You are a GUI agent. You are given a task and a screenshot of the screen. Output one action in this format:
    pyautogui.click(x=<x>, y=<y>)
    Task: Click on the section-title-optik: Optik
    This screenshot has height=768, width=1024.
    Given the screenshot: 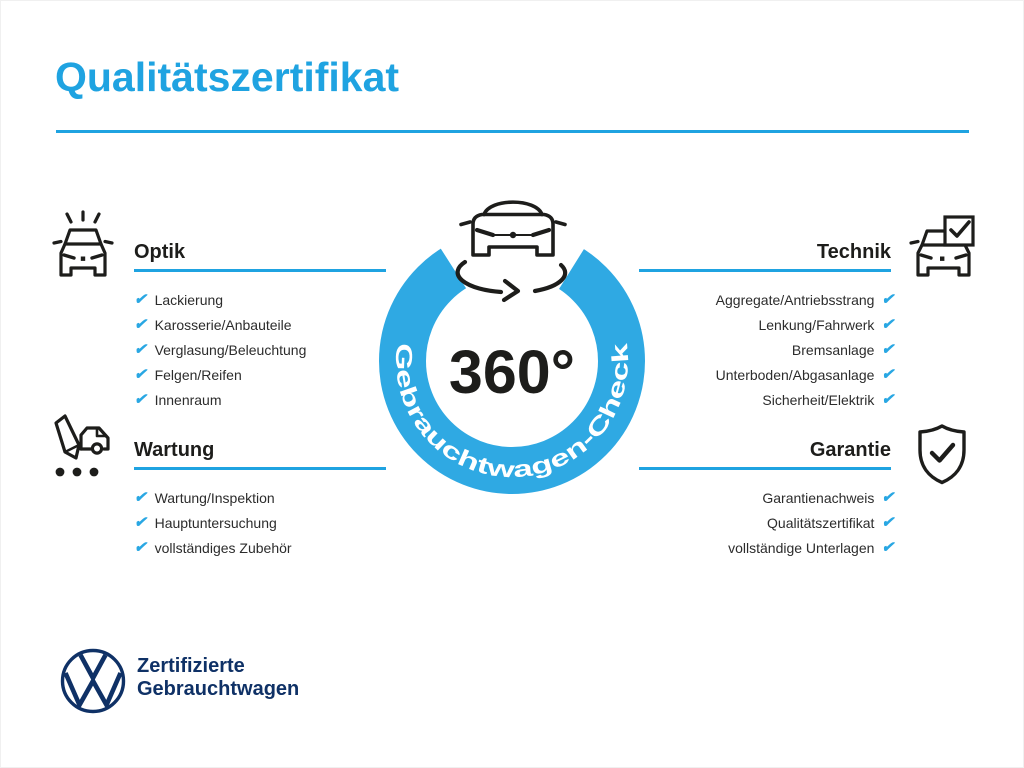 What is the action you would take?
    pyautogui.click(x=160, y=252)
    